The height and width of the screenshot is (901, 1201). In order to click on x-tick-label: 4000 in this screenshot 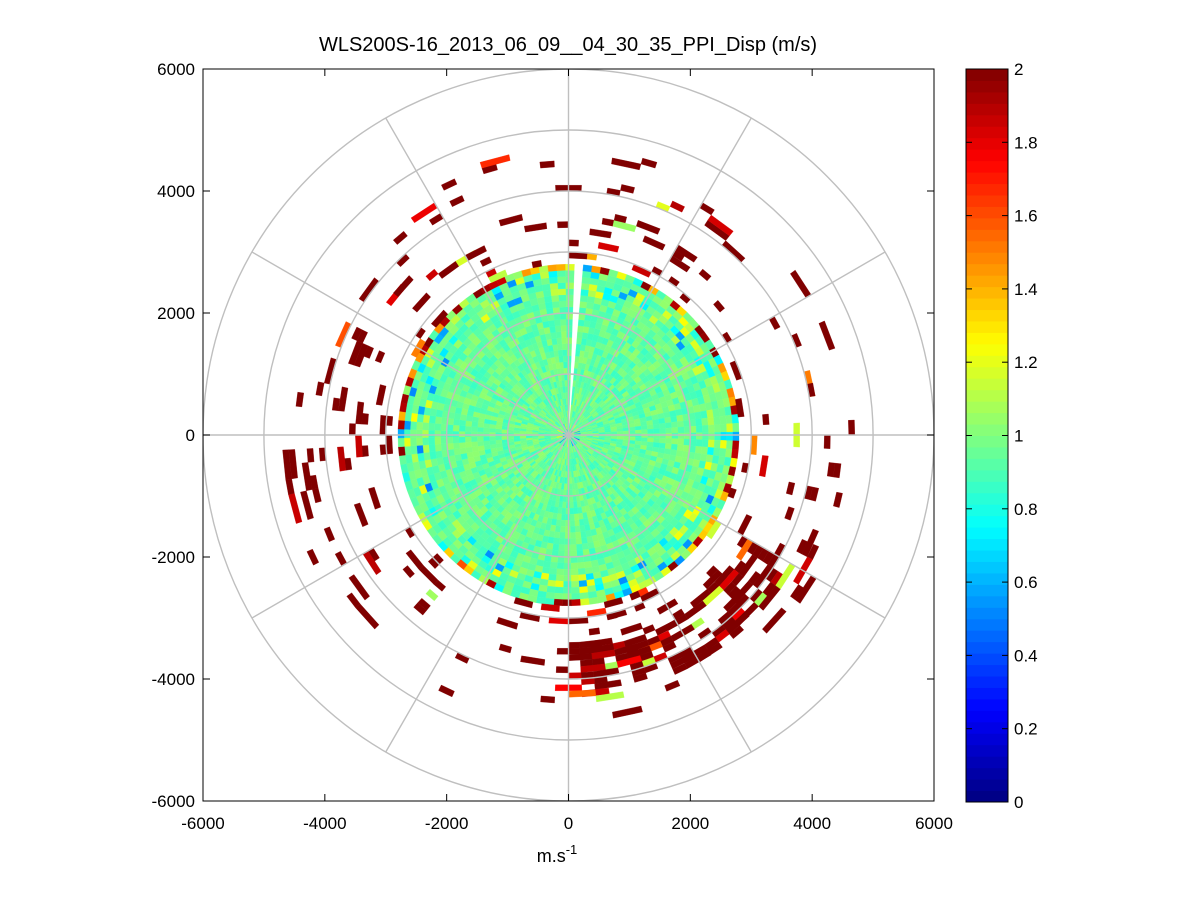, I will do `click(812, 823)`.